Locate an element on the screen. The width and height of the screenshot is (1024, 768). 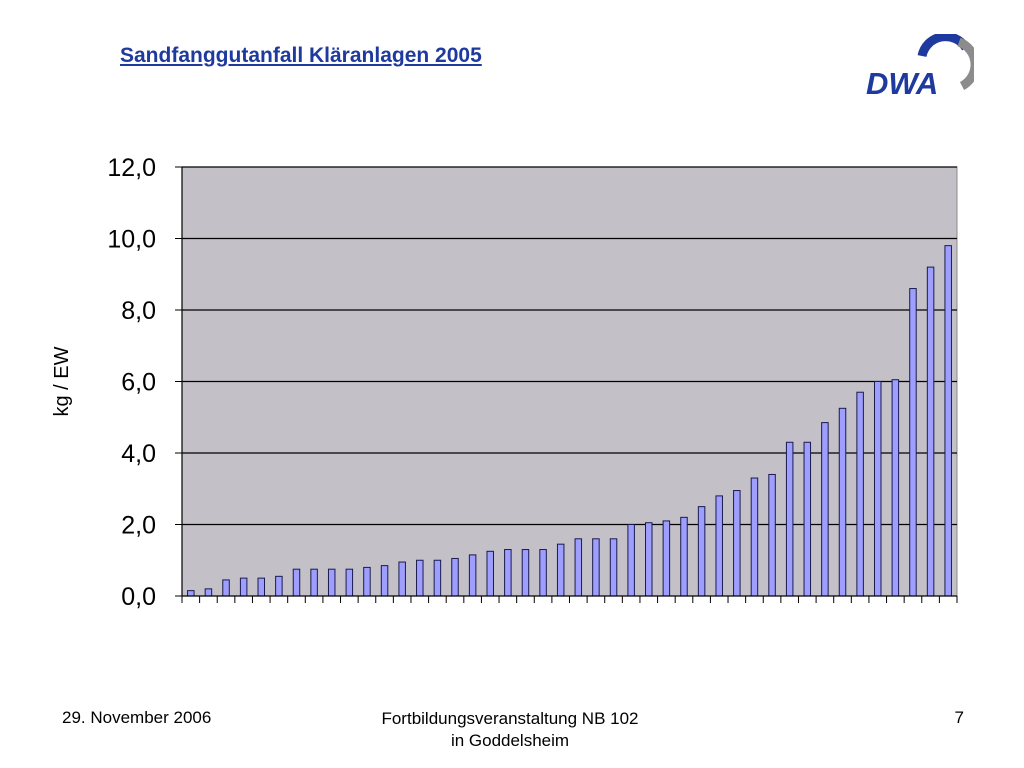
y-tick-labels: 0,0 2,0 4,0 6,0 8,0 10,0 12,0 is located at coordinates (131, 382).